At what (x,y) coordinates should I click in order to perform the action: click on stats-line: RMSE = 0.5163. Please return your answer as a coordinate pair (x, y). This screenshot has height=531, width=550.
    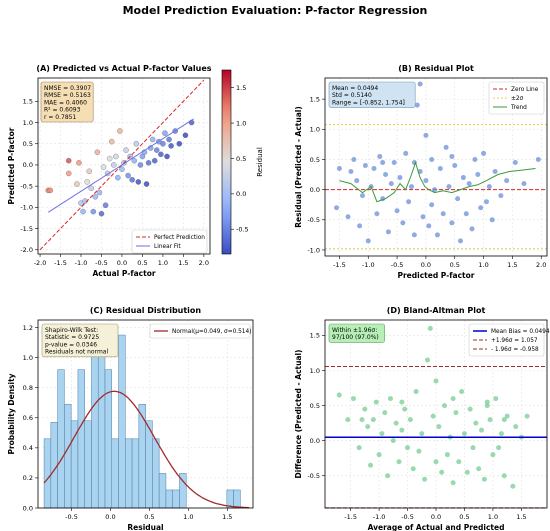
    Looking at the image, I should click on (67, 95).